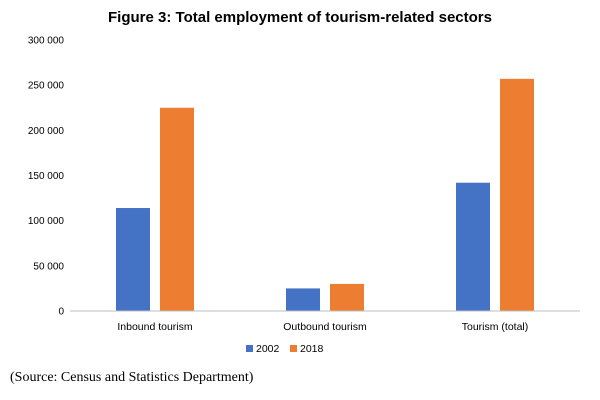 Image resolution: width=600 pixels, height=400 pixels. I want to click on legend-swatch-2018, so click(293, 348).